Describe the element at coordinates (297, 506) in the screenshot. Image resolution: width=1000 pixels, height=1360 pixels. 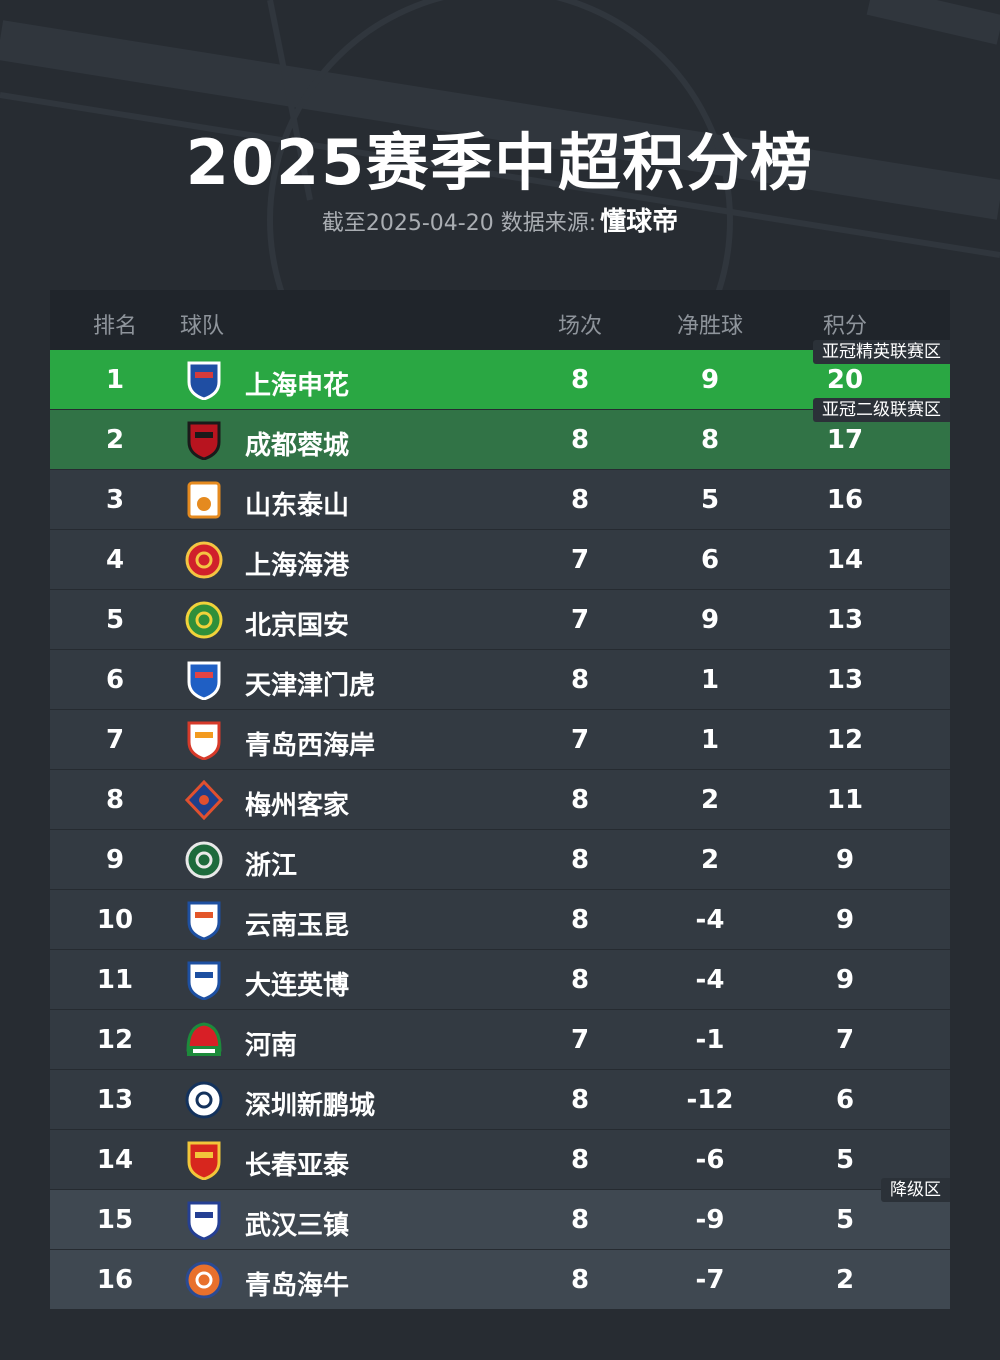
I see `team-name: 山东泰山` at that location.